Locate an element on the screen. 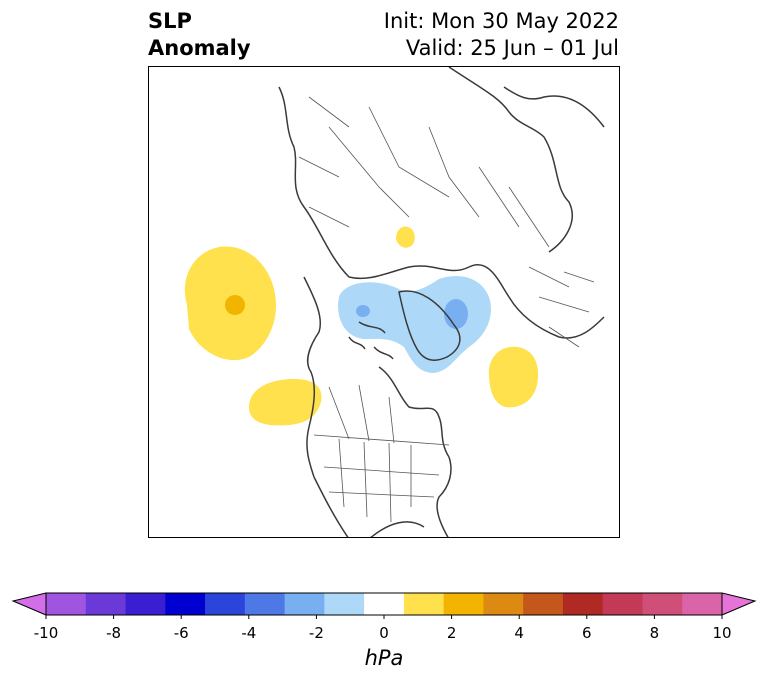 The width and height of the screenshot is (768, 684). colorbar-tick-label: -8 is located at coordinates (114, 633).